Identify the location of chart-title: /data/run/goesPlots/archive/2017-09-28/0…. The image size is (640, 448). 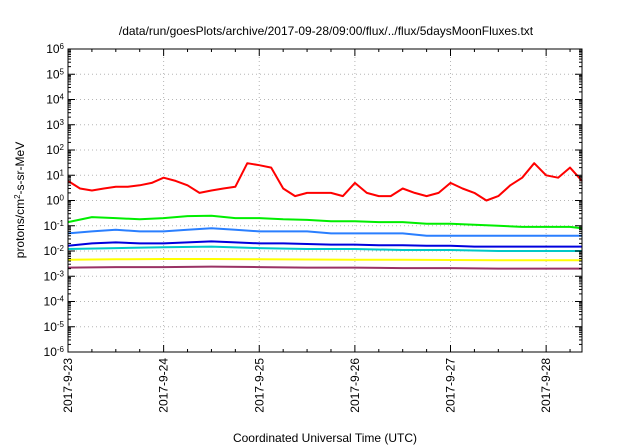
(326, 31).